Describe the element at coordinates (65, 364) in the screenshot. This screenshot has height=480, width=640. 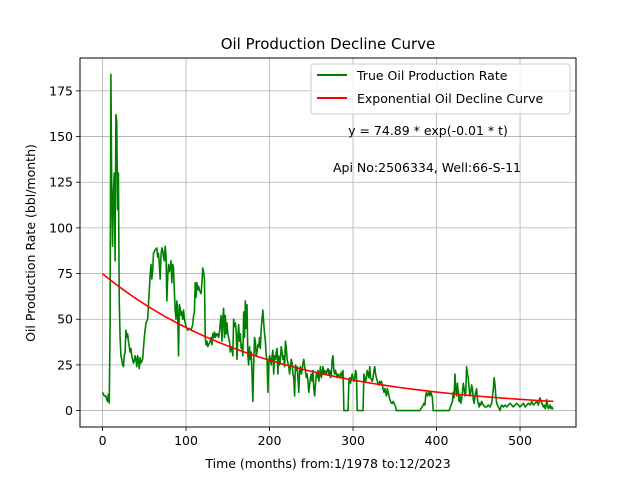
I see `y-tick-label: 25` at that location.